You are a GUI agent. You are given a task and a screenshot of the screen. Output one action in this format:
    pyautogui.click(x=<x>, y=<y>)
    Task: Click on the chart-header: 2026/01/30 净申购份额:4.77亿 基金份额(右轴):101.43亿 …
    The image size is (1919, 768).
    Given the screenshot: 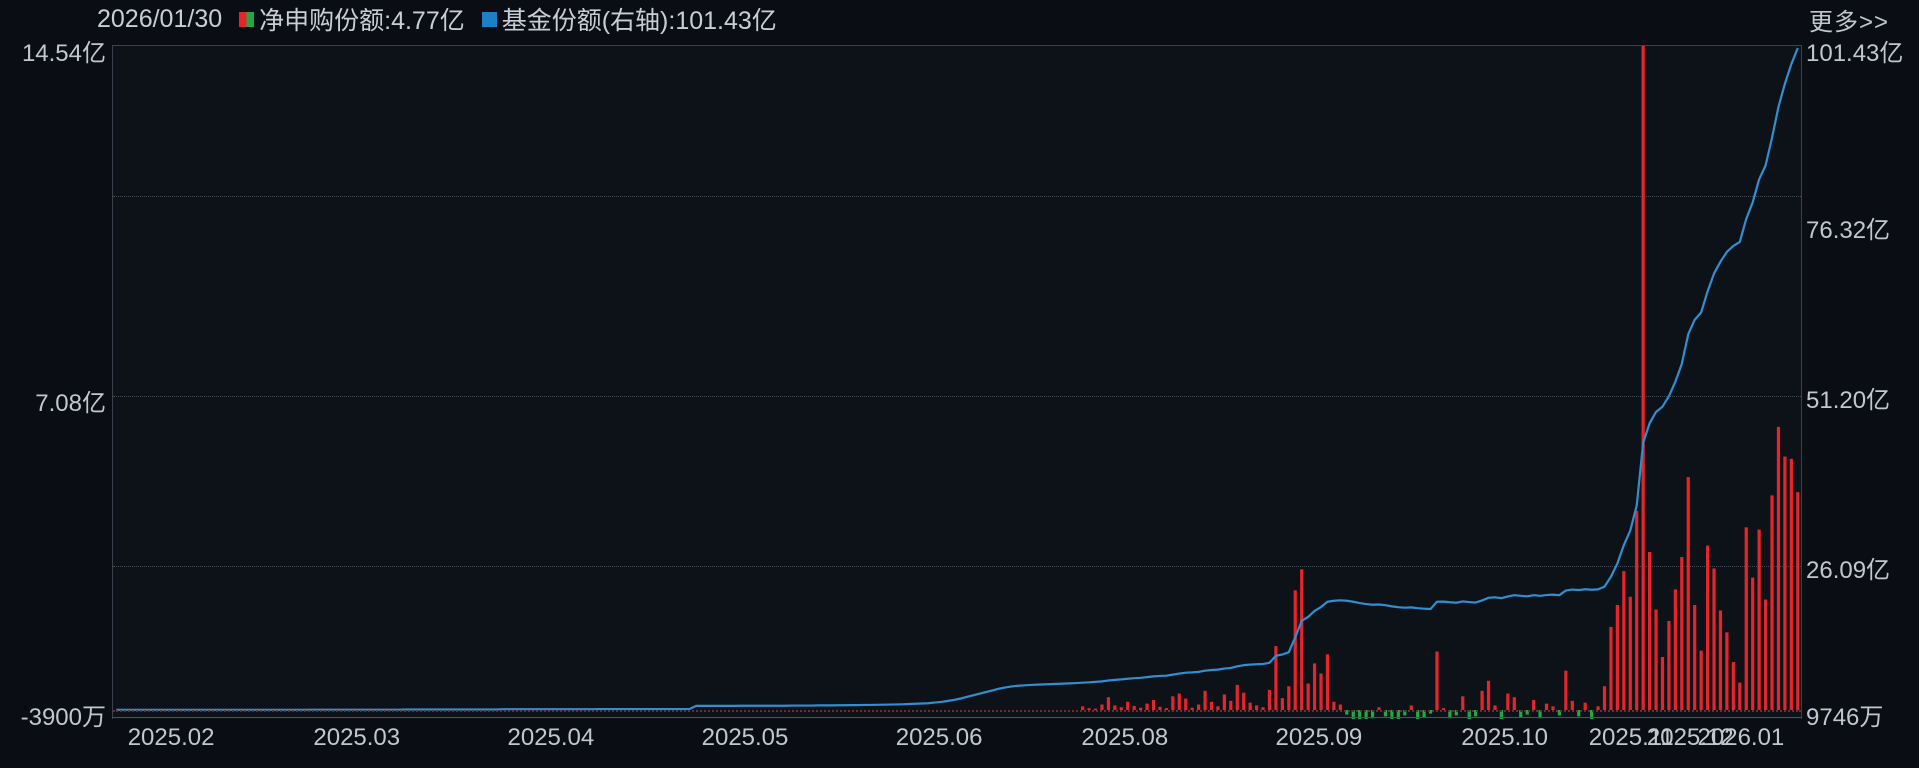 What is the action you would take?
    pyautogui.click(x=959, y=18)
    